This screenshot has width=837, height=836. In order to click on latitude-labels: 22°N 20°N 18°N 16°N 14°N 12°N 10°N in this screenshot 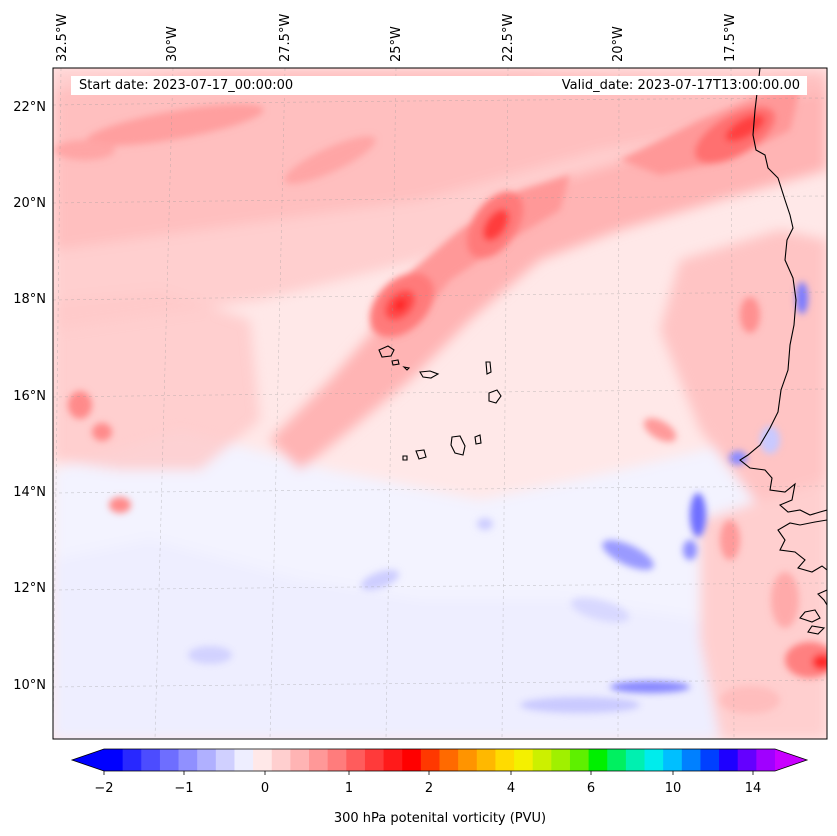, I will do `click(29, 396)`.